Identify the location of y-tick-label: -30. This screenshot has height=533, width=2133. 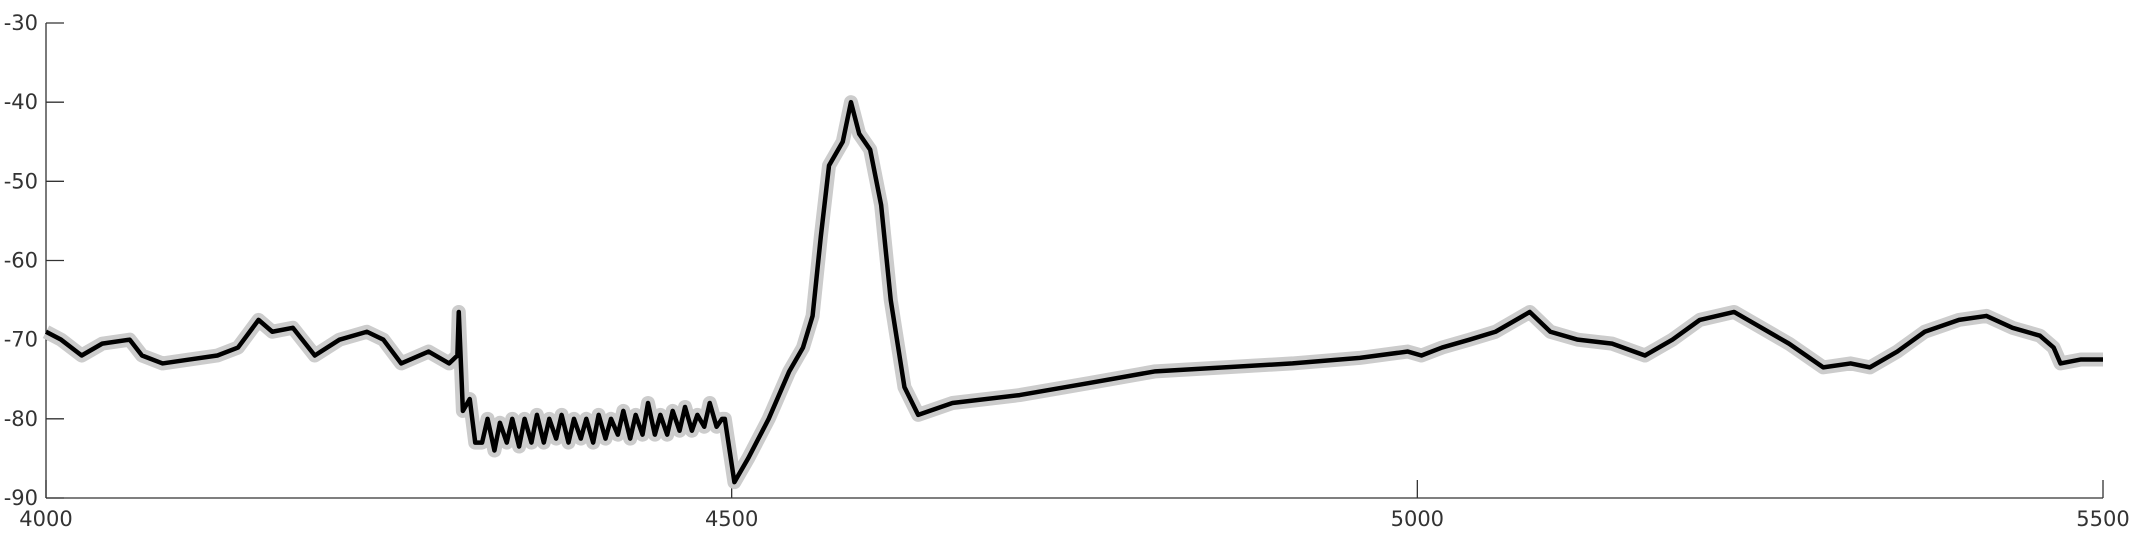
(21, 23).